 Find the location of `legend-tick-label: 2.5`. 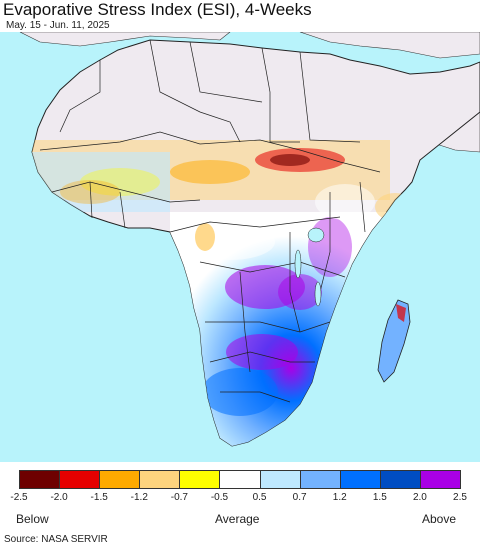

legend-tick-label: 2.5 is located at coordinates (460, 497).